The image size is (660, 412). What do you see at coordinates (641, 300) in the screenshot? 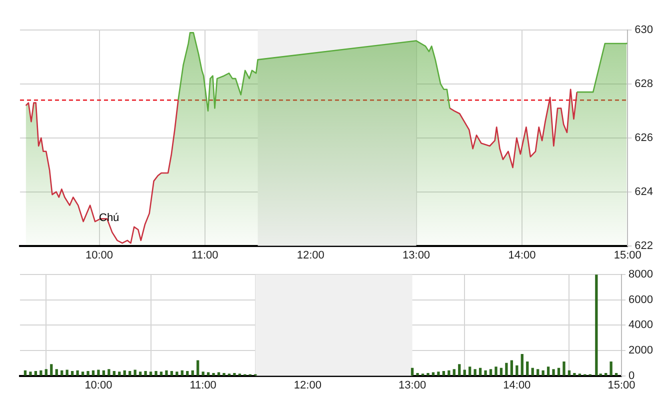
I see `y-tick-label: 6000` at bounding box center [641, 300].